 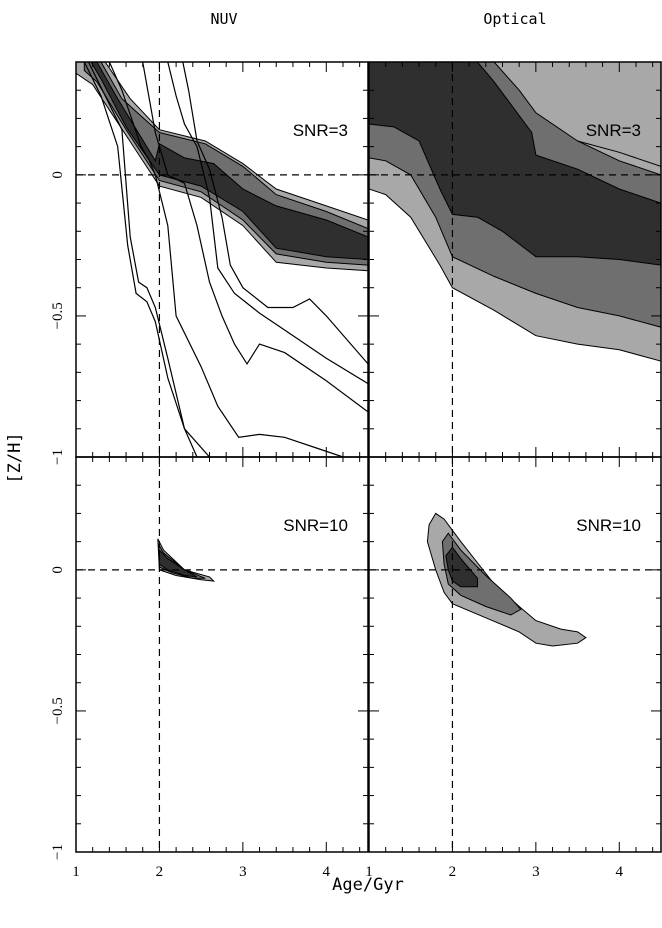 What do you see at coordinates (15, 457) in the screenshot?
I see `y-axis-label: [Z/H]` at bounding box center [15, 457].